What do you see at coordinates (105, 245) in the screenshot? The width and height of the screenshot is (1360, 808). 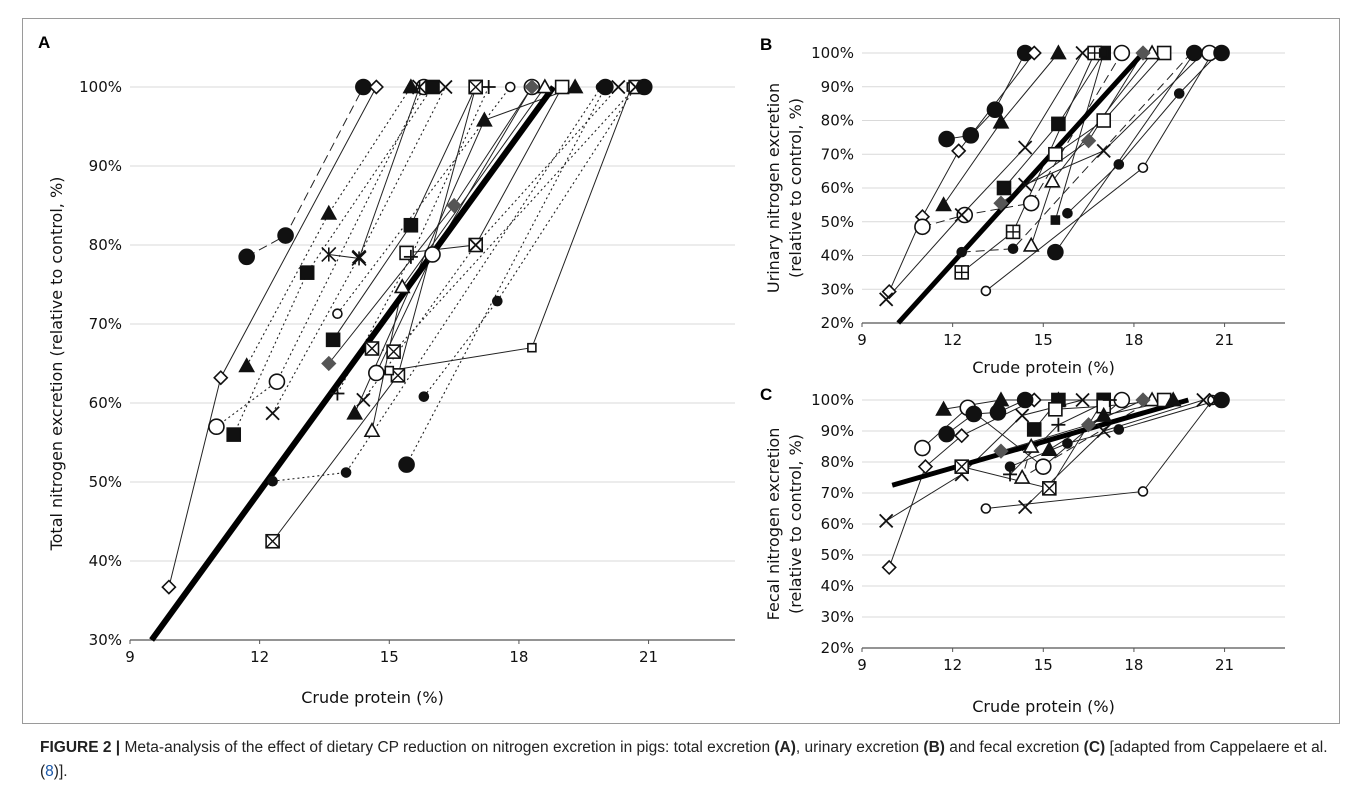 I see `panel-a-y-tick-label-5: 80%` at bounding box center [105, 245].